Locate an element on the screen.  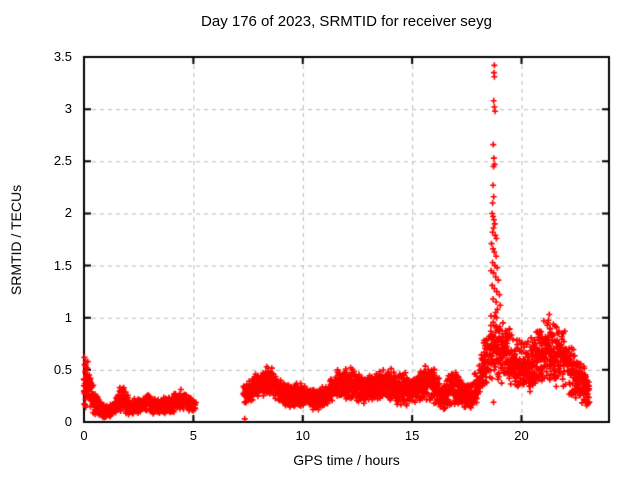
x-axis-title: GPS time / hours is located at coordinates (346, 460).